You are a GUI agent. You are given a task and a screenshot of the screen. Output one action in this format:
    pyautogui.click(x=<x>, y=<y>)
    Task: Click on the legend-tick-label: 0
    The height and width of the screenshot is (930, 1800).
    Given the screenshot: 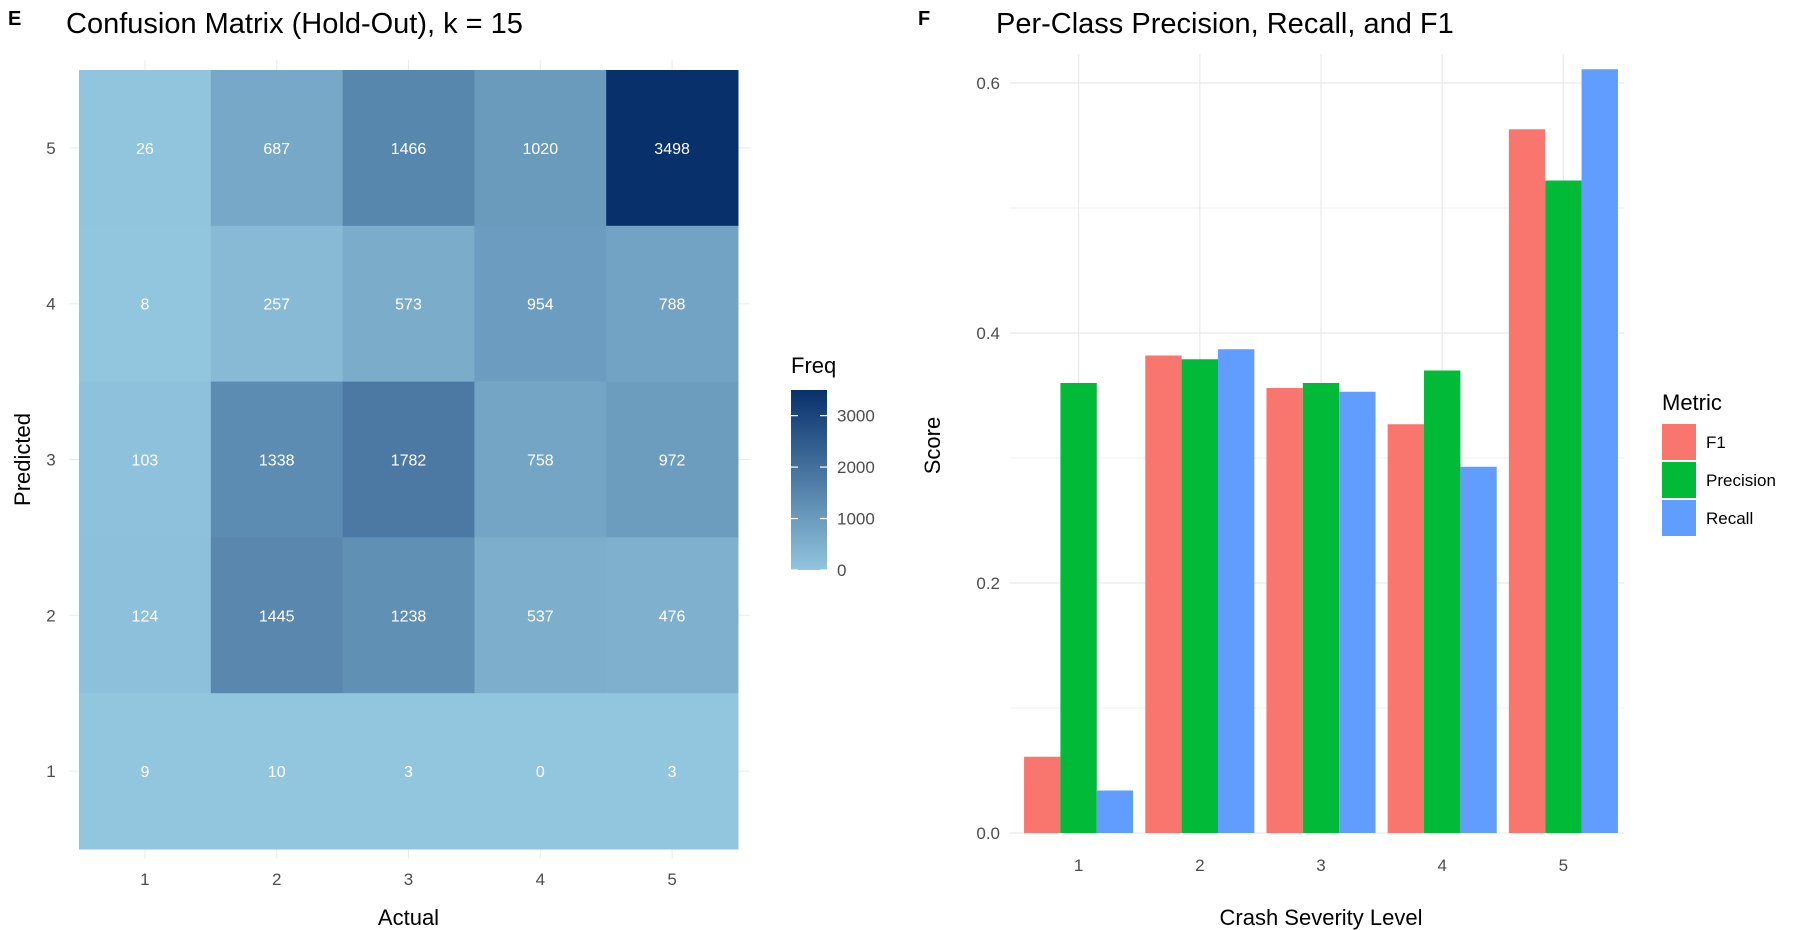 What is the action you would take?
    pyautogui.click(x=841, y=570)
    